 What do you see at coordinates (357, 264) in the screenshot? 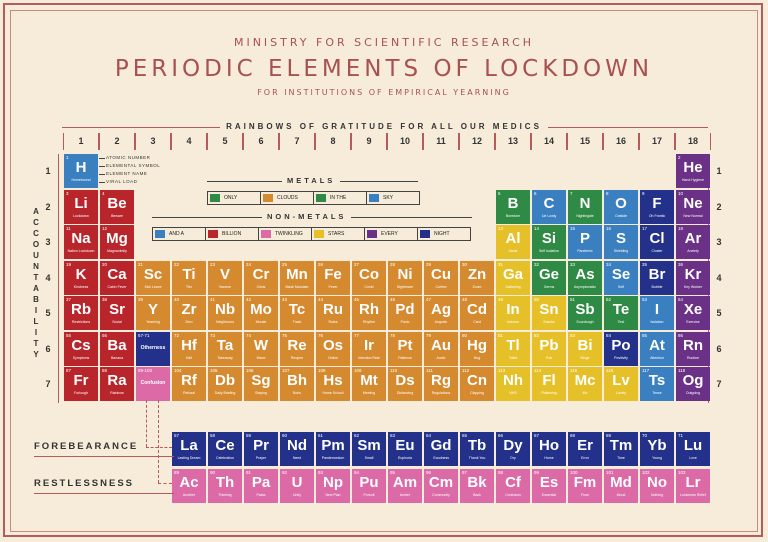
I see `atomic-number: 27` at bounding box center [357, 264].